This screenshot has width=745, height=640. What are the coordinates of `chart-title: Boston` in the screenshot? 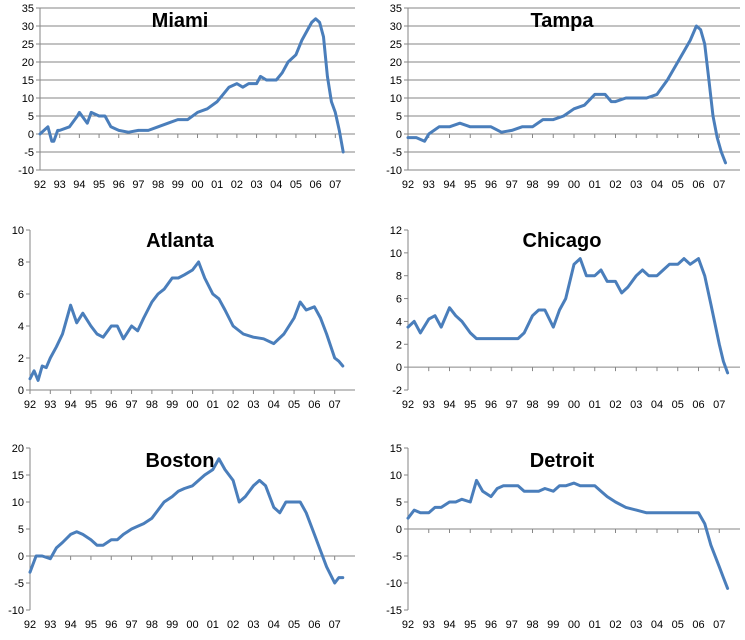 It's located at (180, 461).